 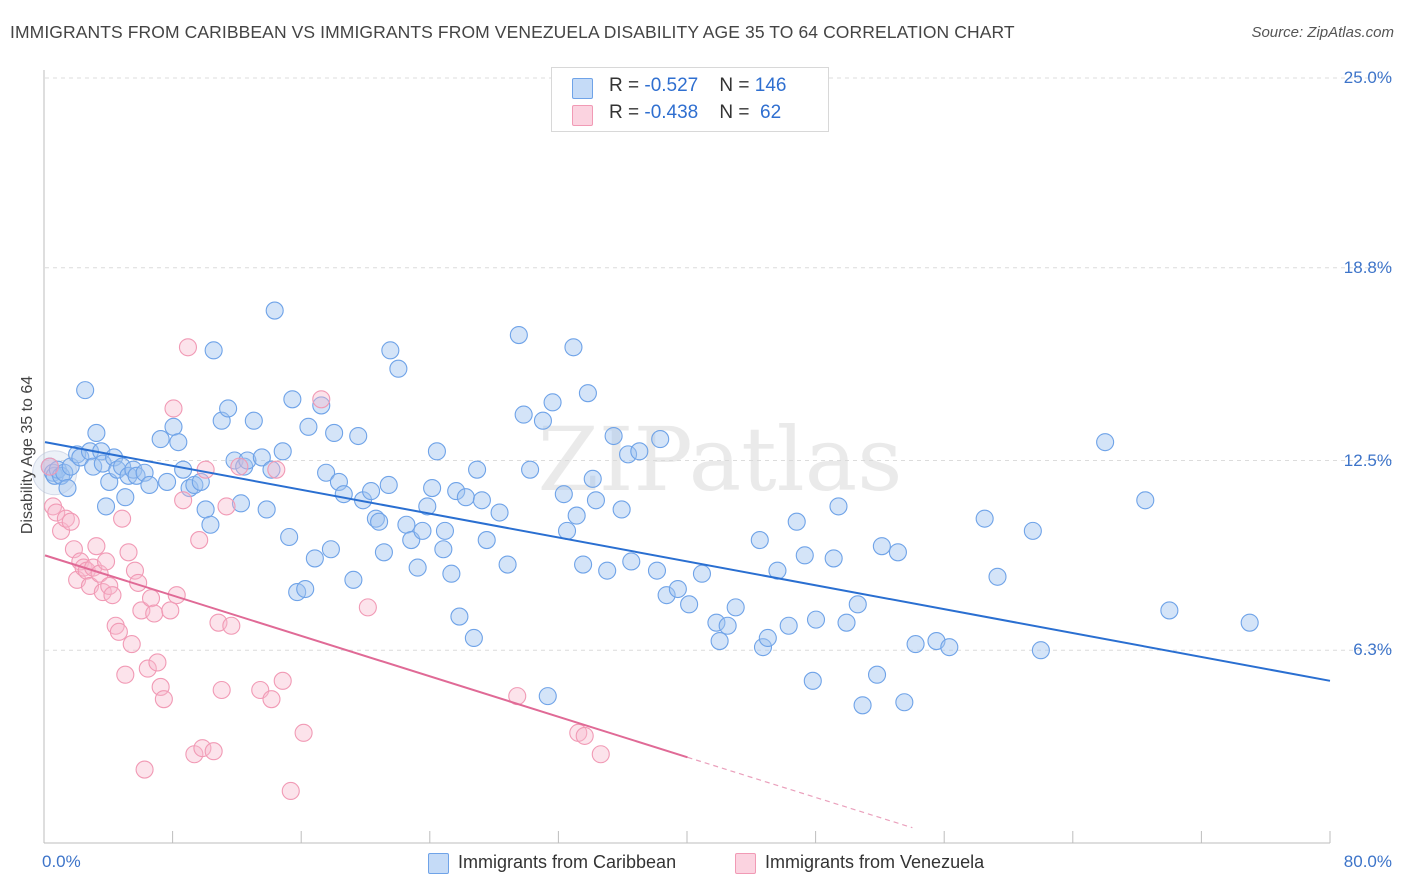 What do you see at coordinates (671, 112) in the screenshot?
I see `legend-r-value: -0.438` at bounding box center [671, 112].